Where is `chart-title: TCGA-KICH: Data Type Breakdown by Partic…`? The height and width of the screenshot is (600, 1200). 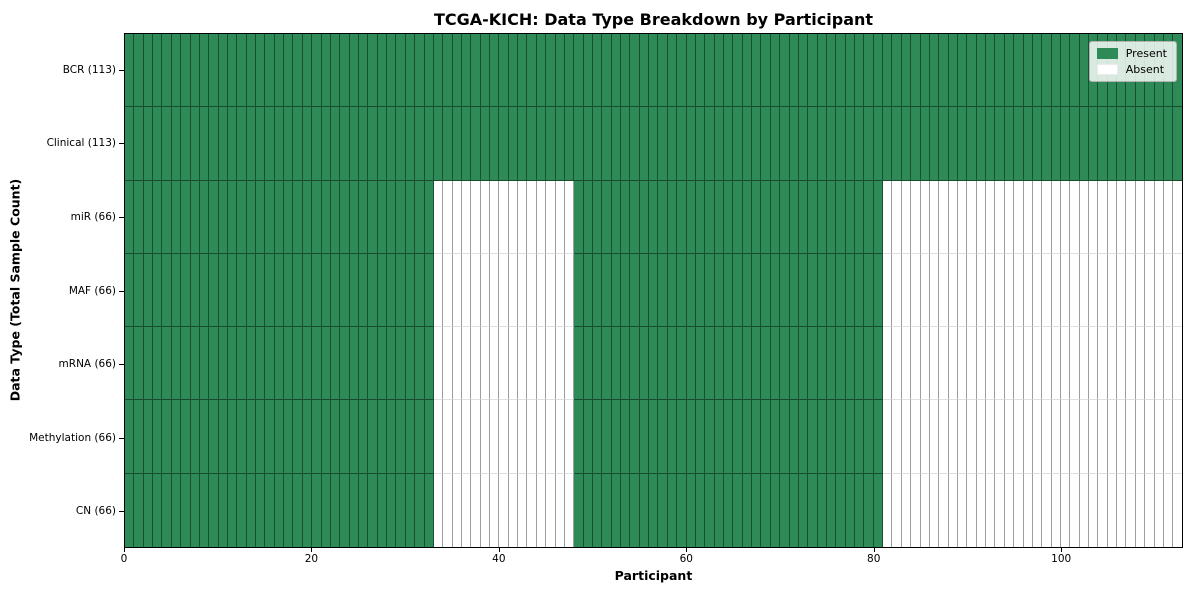 chart-title: TCGA-KICH: Data Type Breakdown by Partic… is located at coordinates (653, 19).